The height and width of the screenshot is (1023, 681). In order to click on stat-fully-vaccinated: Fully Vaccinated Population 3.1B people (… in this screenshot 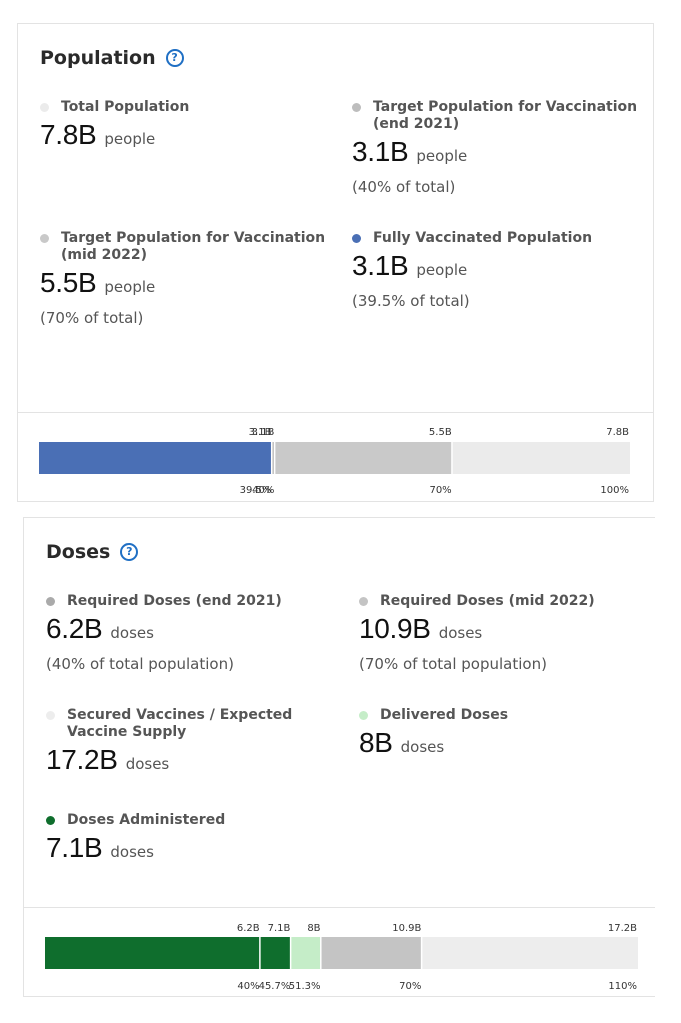, I will do `click(497, 270)`.